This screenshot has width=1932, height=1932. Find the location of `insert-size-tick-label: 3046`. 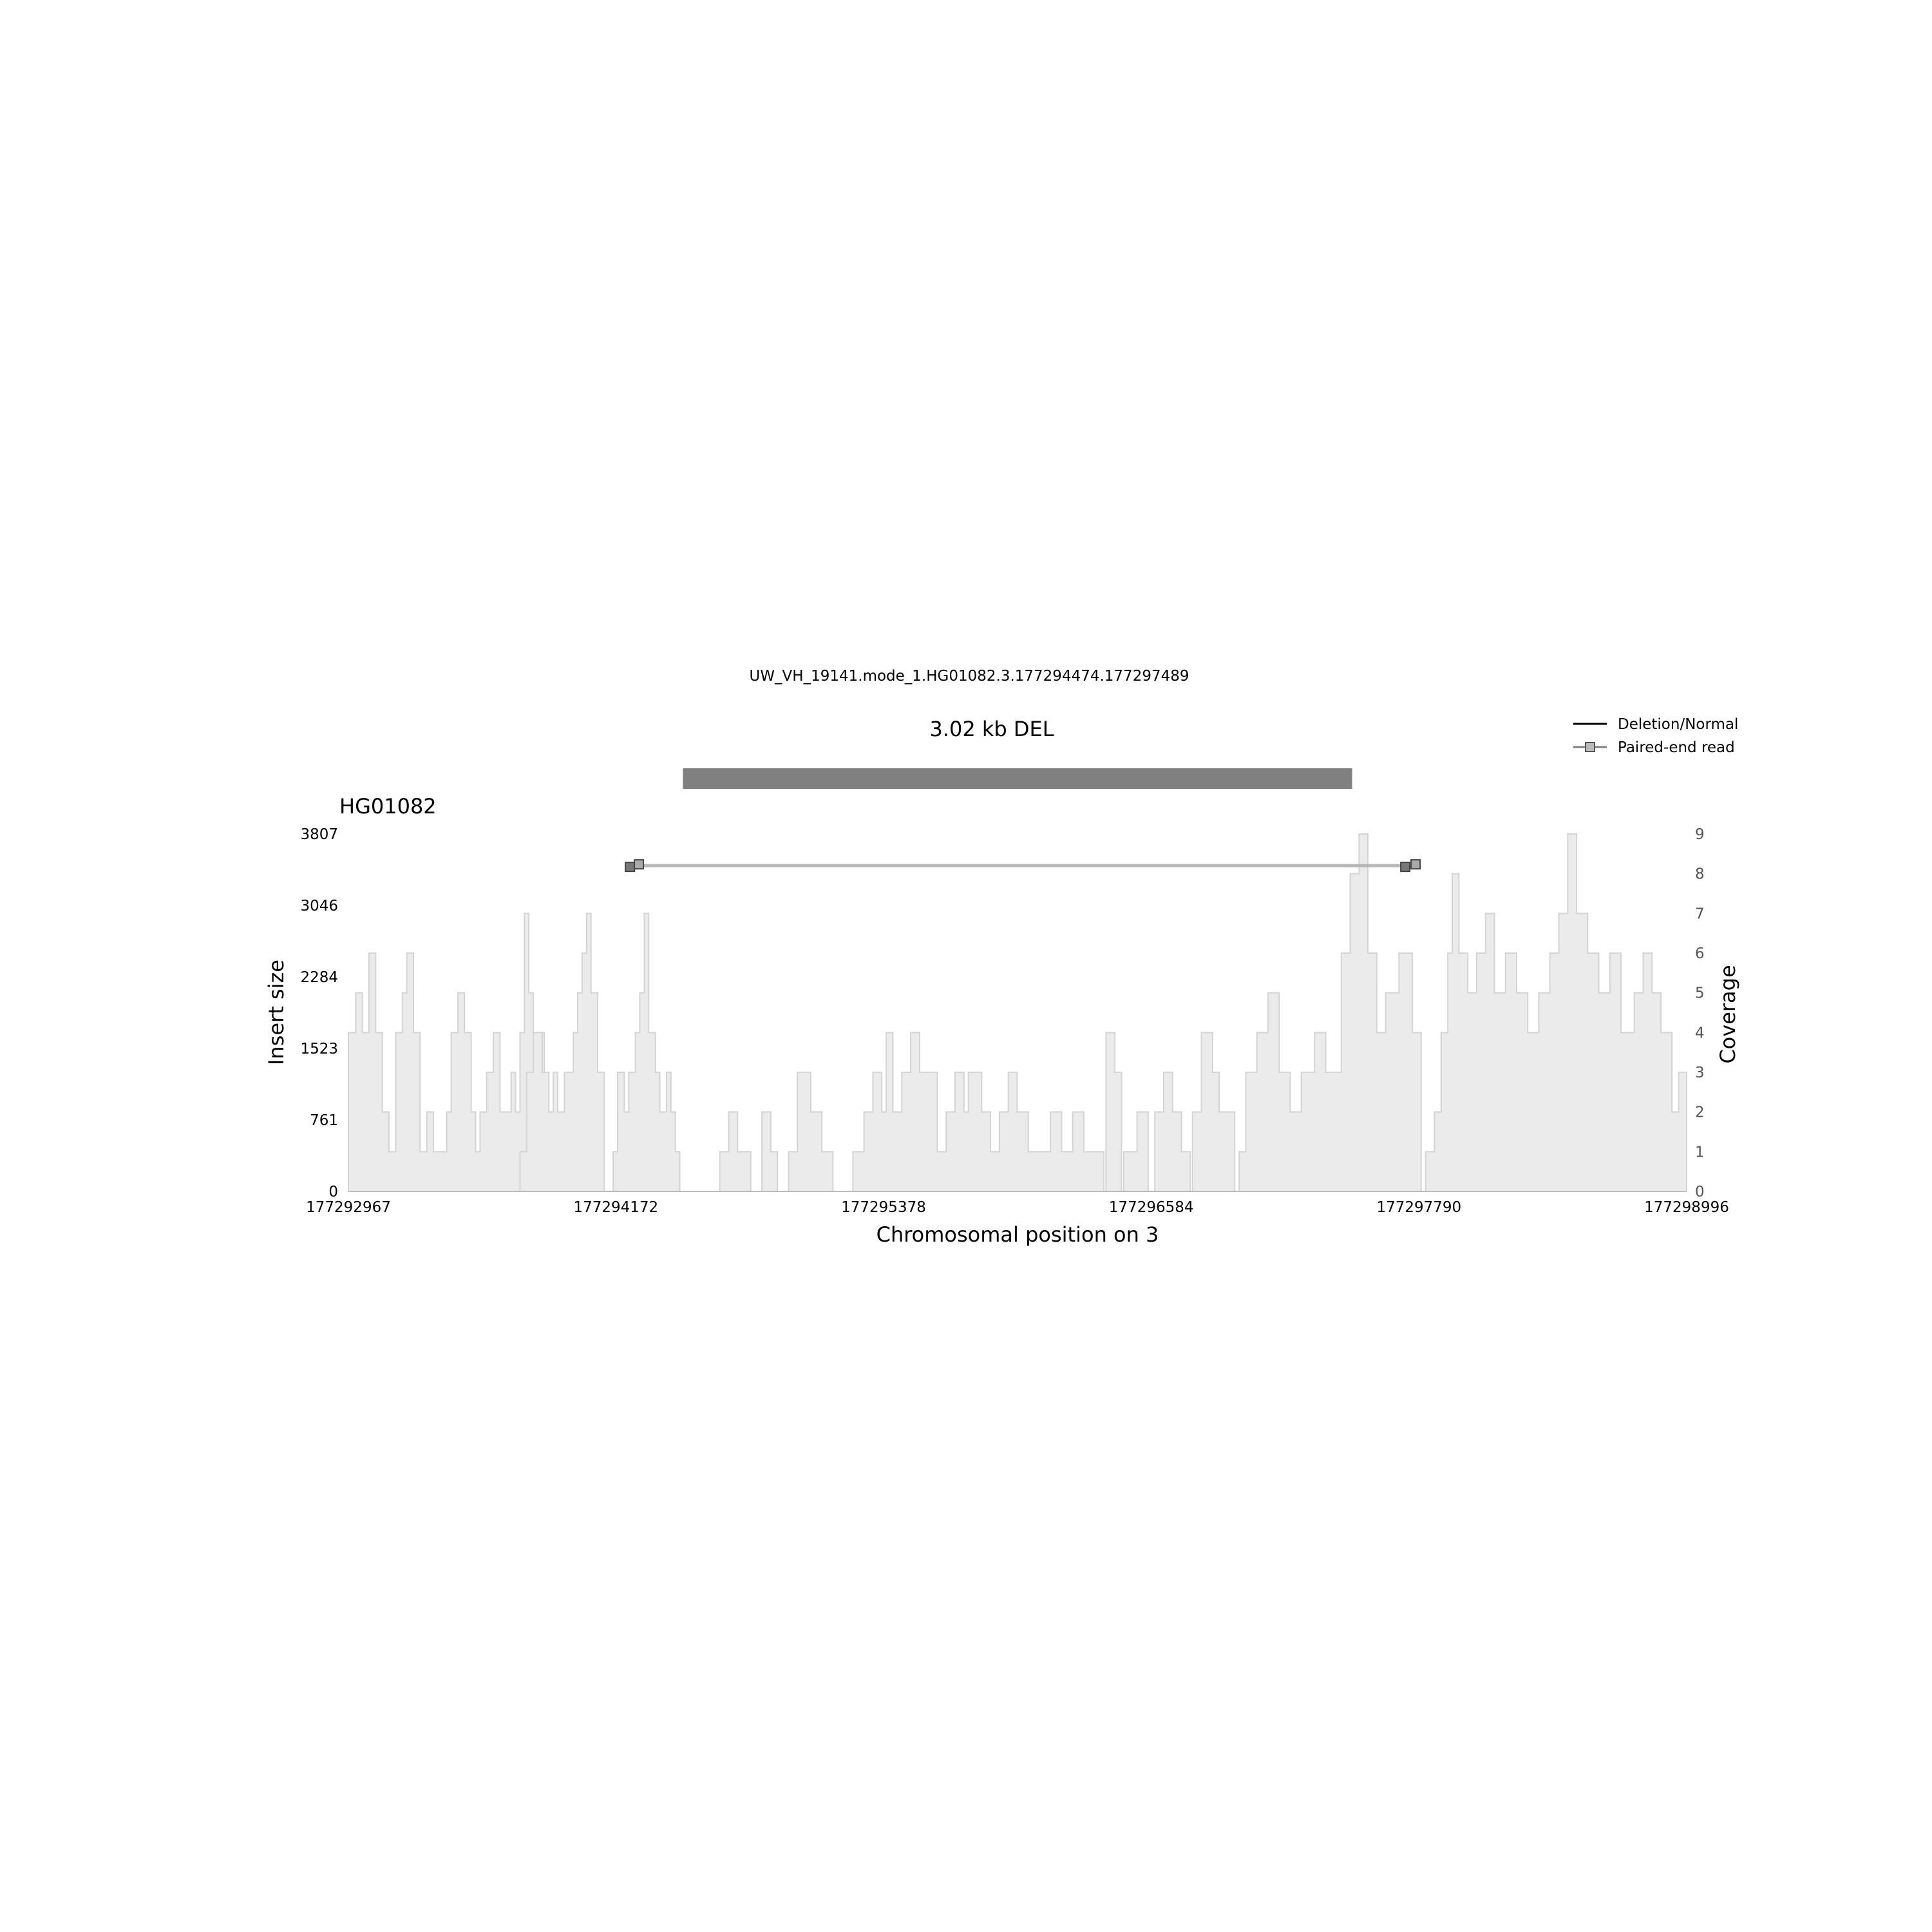

insert-size-tick-label: 3046 is located at coordinates (319, 906).